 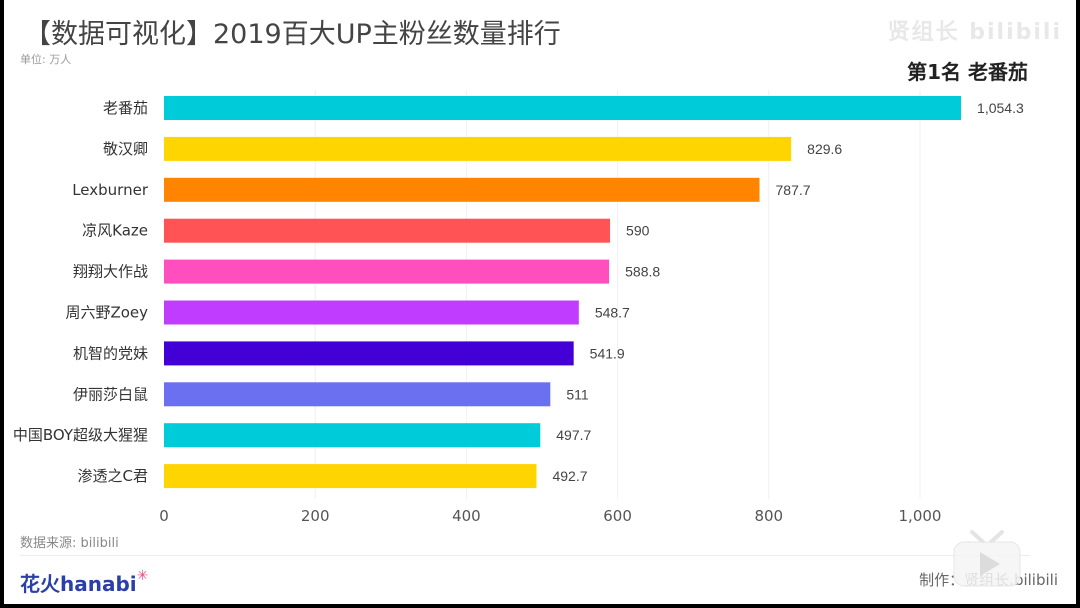 What do you see at coordinates (617, 516) in the screenshot?
I see `x-tick-label: 600` at bounding box center [617, 516].